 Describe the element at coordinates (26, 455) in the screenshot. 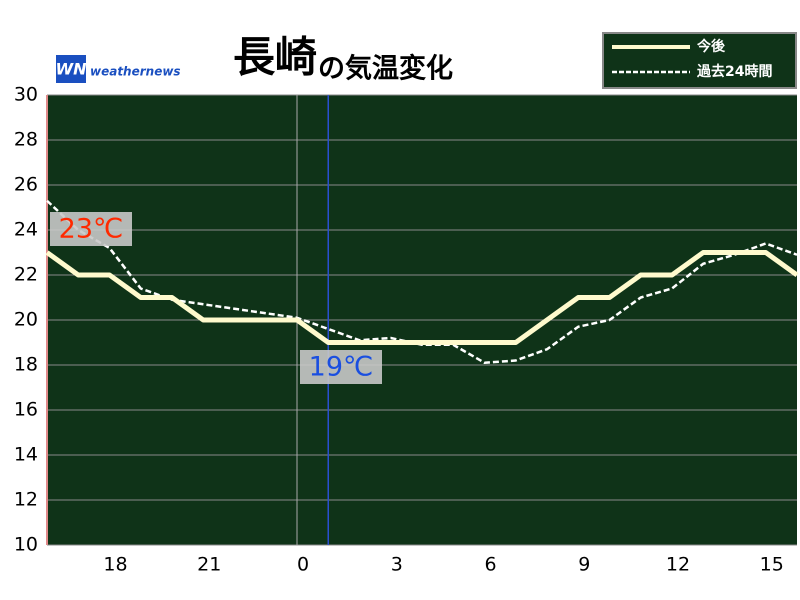

I see `y-tick-label: 14` at that location.